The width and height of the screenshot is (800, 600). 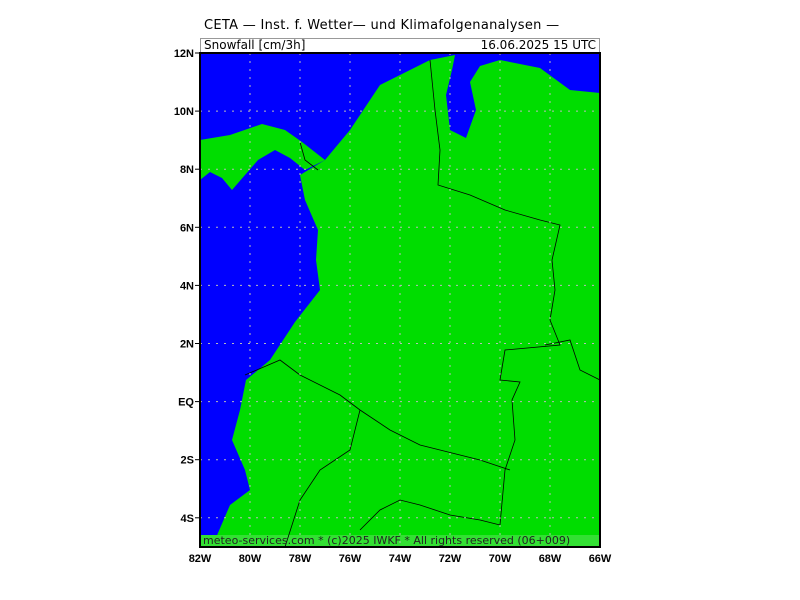 I want to click on lon-label: 82W, so click(x=200, y=559).